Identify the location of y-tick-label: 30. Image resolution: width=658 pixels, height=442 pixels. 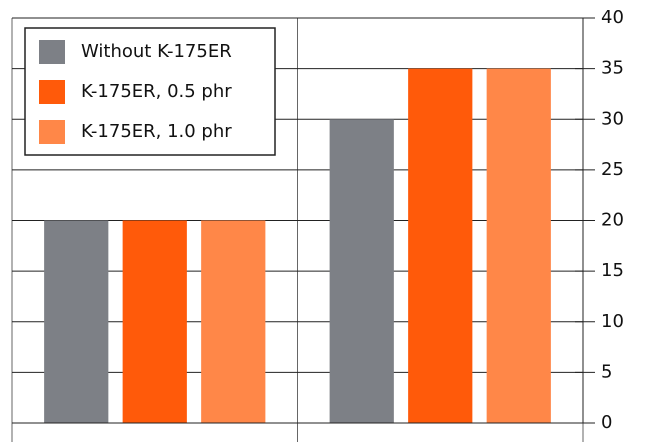
(612, 118).